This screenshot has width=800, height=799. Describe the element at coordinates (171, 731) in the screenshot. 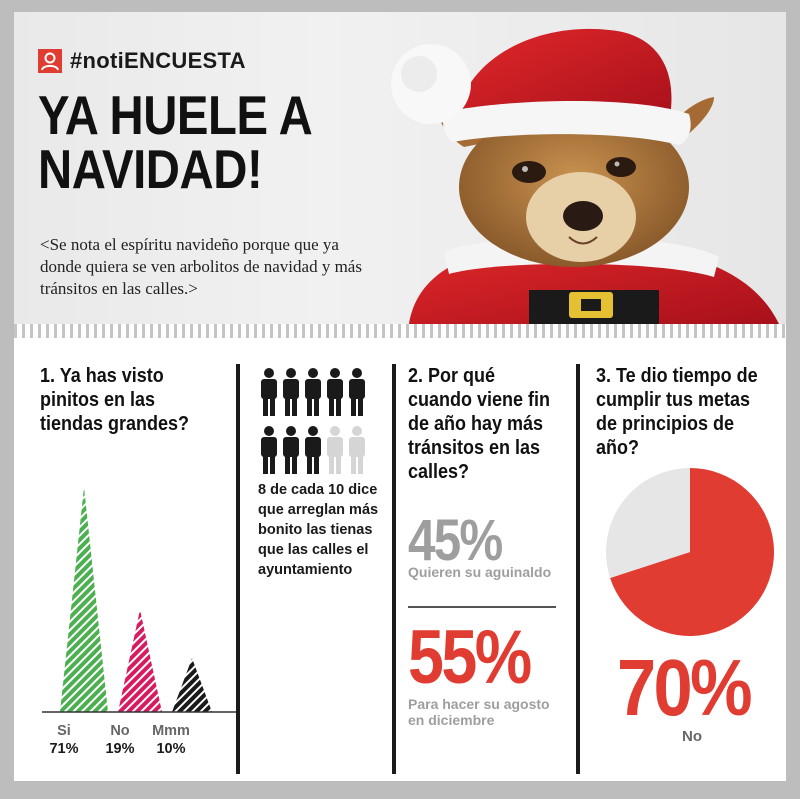

I see `q1-category-label: Mmm` at that location.